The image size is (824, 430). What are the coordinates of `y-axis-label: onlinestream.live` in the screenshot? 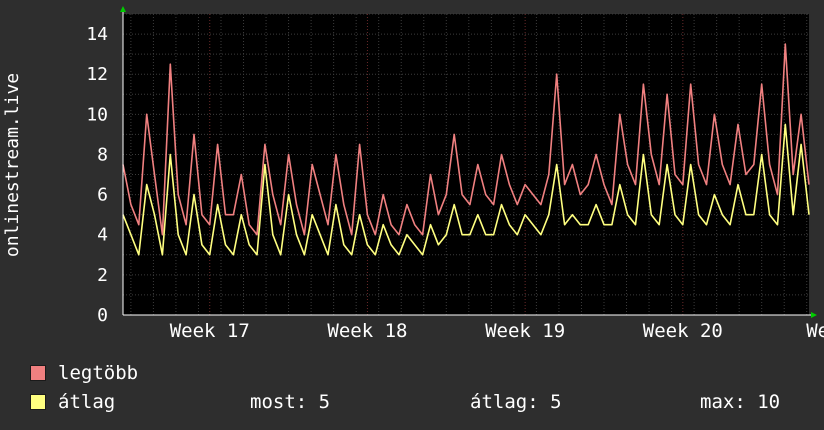 It's located at (12, 165).